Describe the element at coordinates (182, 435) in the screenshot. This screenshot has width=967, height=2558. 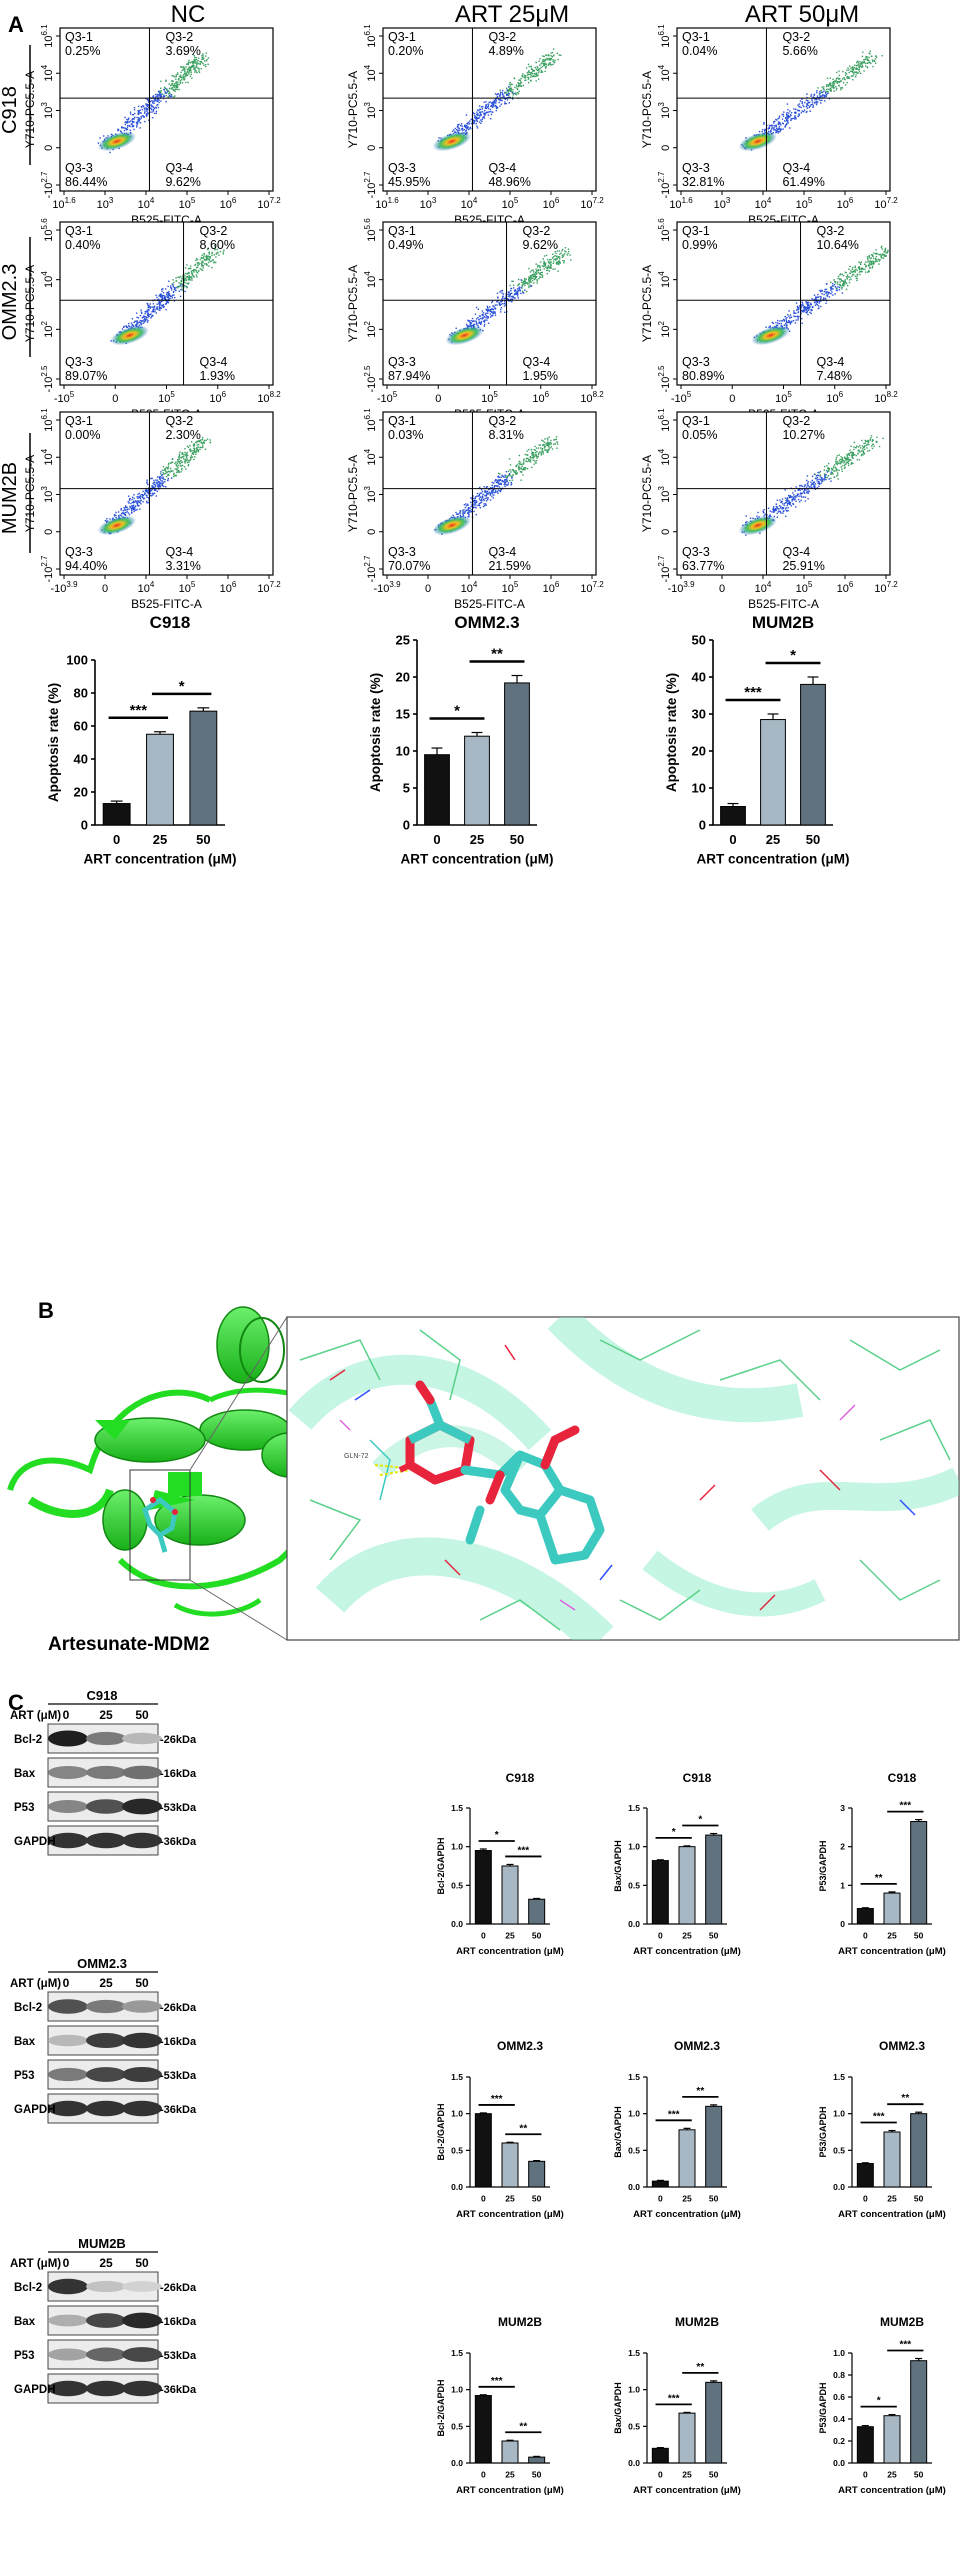
I see `quadrant-value: 2.30%` at that location.